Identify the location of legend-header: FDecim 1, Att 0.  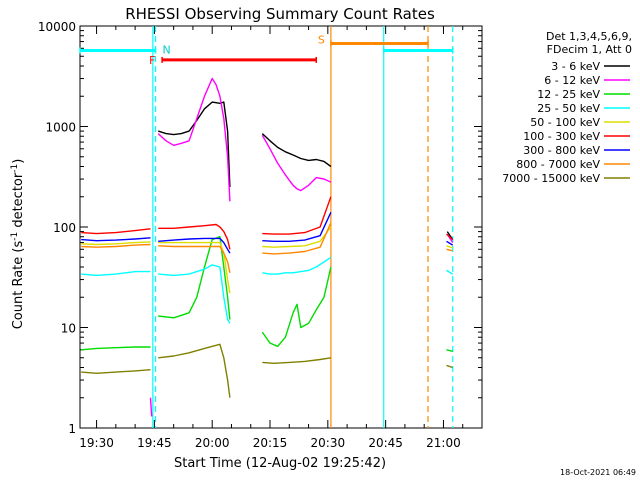
(589, 49).